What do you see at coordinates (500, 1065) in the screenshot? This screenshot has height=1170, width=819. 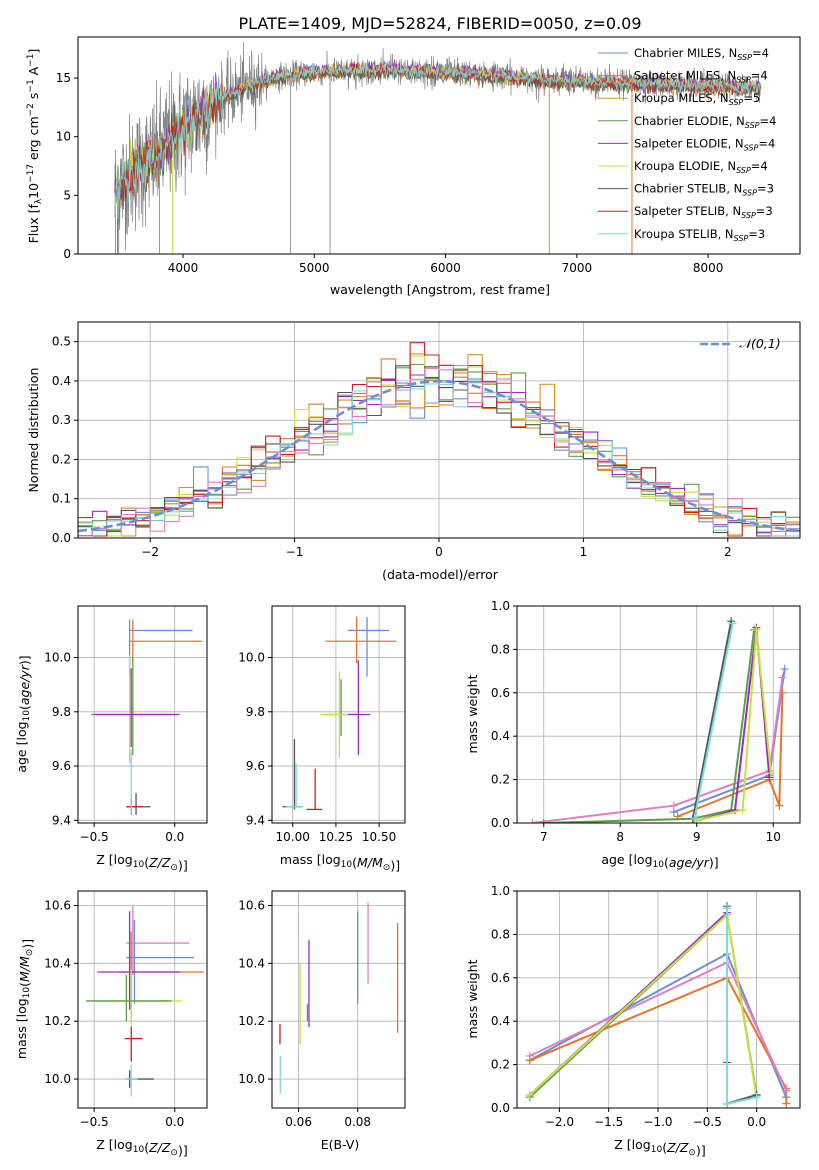 I see `y-tick-label: 0.2` at bounding box center [500, 1065].